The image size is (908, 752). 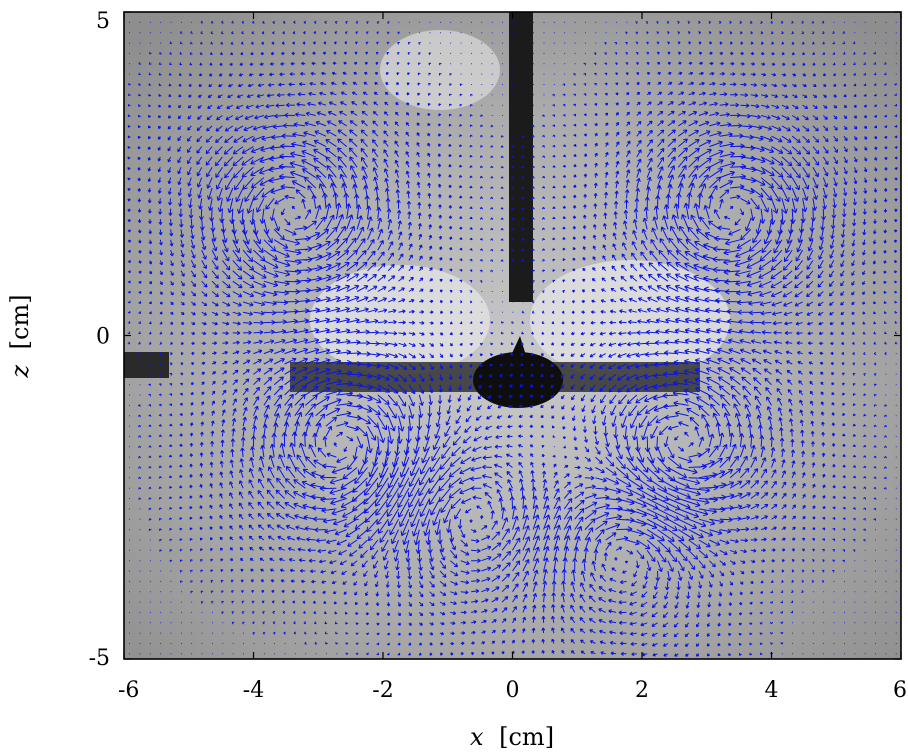 What do you see at coordinates (253, 690) in the screenshot?
I see `x-tick-label: -4` at bounding box center [253, 690].